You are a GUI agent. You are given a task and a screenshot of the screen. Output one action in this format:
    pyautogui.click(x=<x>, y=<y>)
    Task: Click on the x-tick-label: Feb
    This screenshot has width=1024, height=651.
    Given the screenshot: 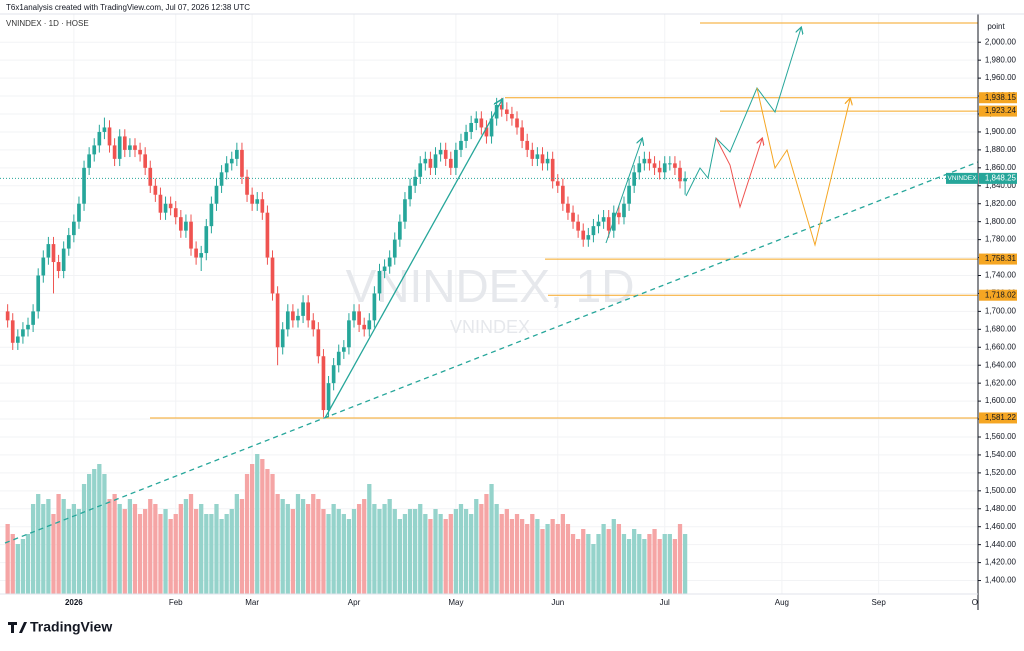 What is the action you would take?
    pyautogui.click(x=176, y=602)
    